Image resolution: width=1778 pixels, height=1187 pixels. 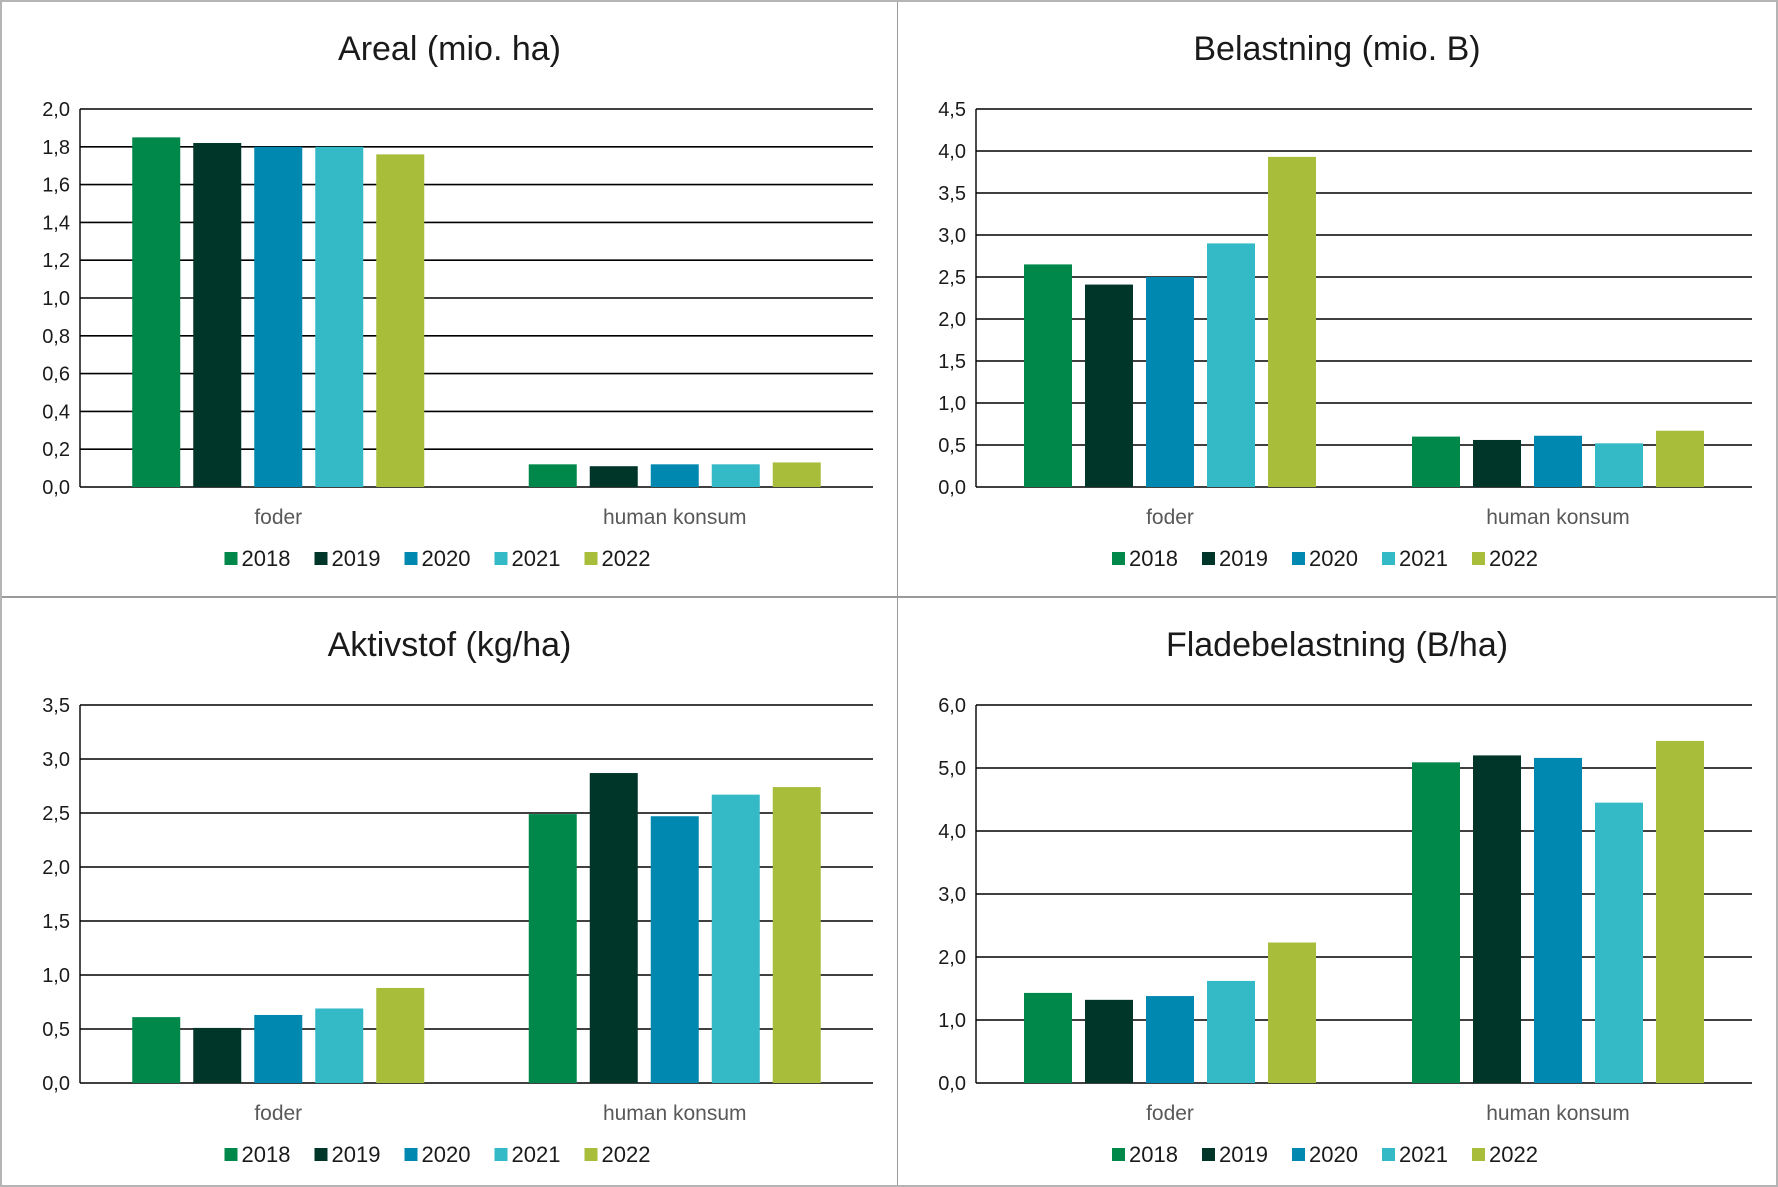 What do you see at coordinates (56, 261) in the screenshot?
I see `y-tick-label: 1,2` at bounding box center [56, 261].